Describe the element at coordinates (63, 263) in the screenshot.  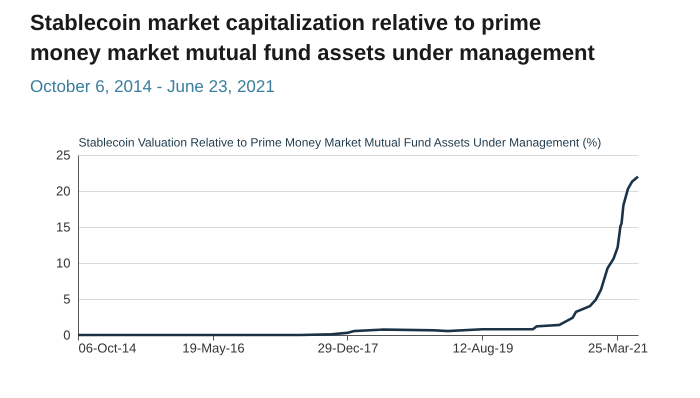
I see `y-tick-label: 10` at that location.